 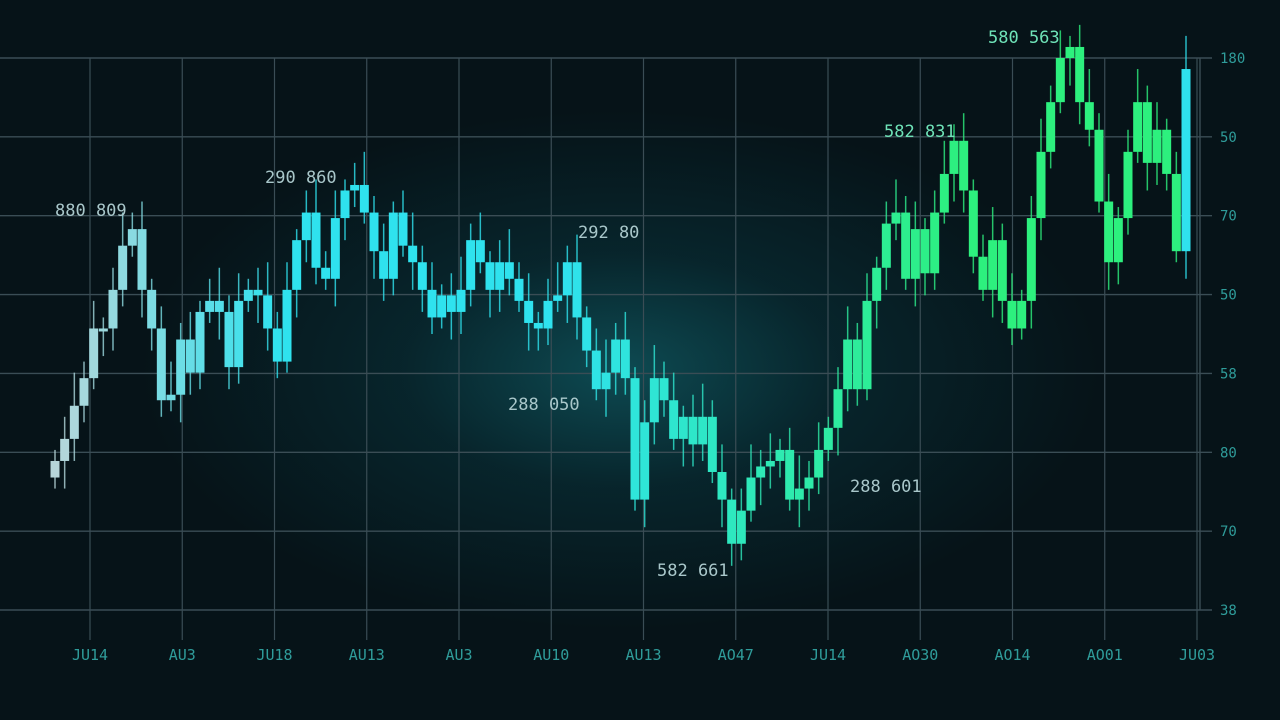 What do you see at coordinates (301, 178) in the screenshot?
I see `annotation-label: 290 860` at bounding box center [301, 178].